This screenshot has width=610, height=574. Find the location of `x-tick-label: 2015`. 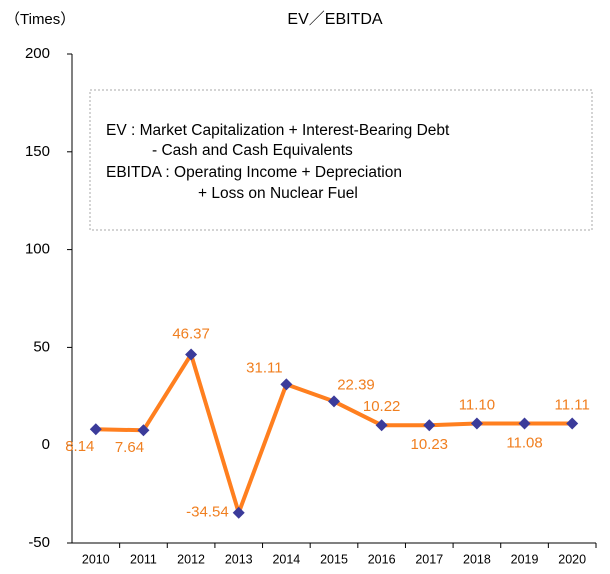

x-tick-label: 2015 is located at coordinates (334, 559).